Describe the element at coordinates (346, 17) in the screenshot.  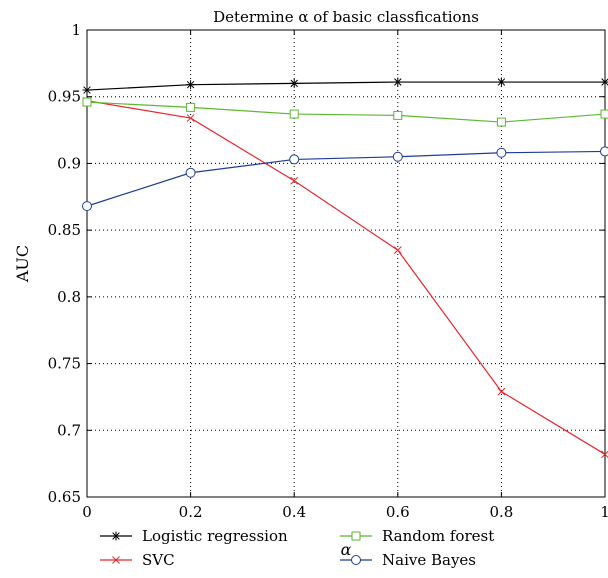
I see `chart-title: Determine α of basic classfications` at that location.